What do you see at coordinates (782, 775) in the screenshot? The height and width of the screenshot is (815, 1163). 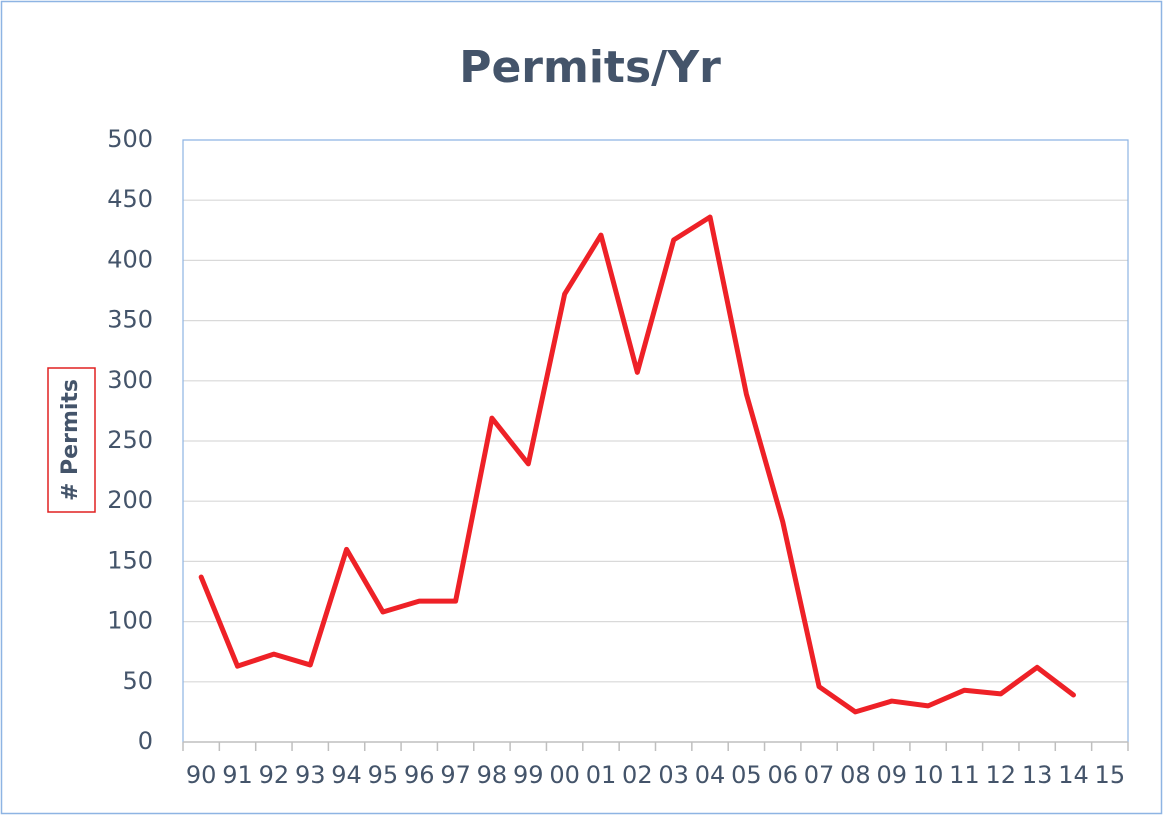 I see `x-tick-label: 06` at bounding box center [782, 775].